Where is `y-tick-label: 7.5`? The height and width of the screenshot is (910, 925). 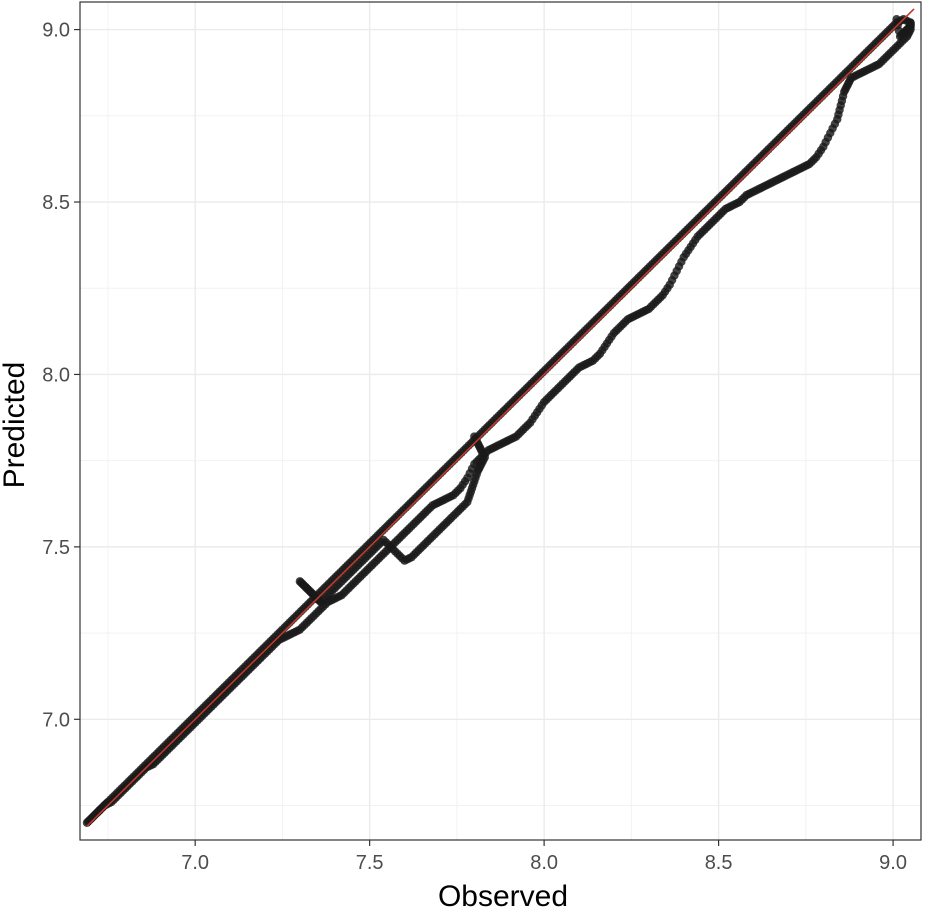 y-tick-label: 7.5 is located at coordinates (56, 548).